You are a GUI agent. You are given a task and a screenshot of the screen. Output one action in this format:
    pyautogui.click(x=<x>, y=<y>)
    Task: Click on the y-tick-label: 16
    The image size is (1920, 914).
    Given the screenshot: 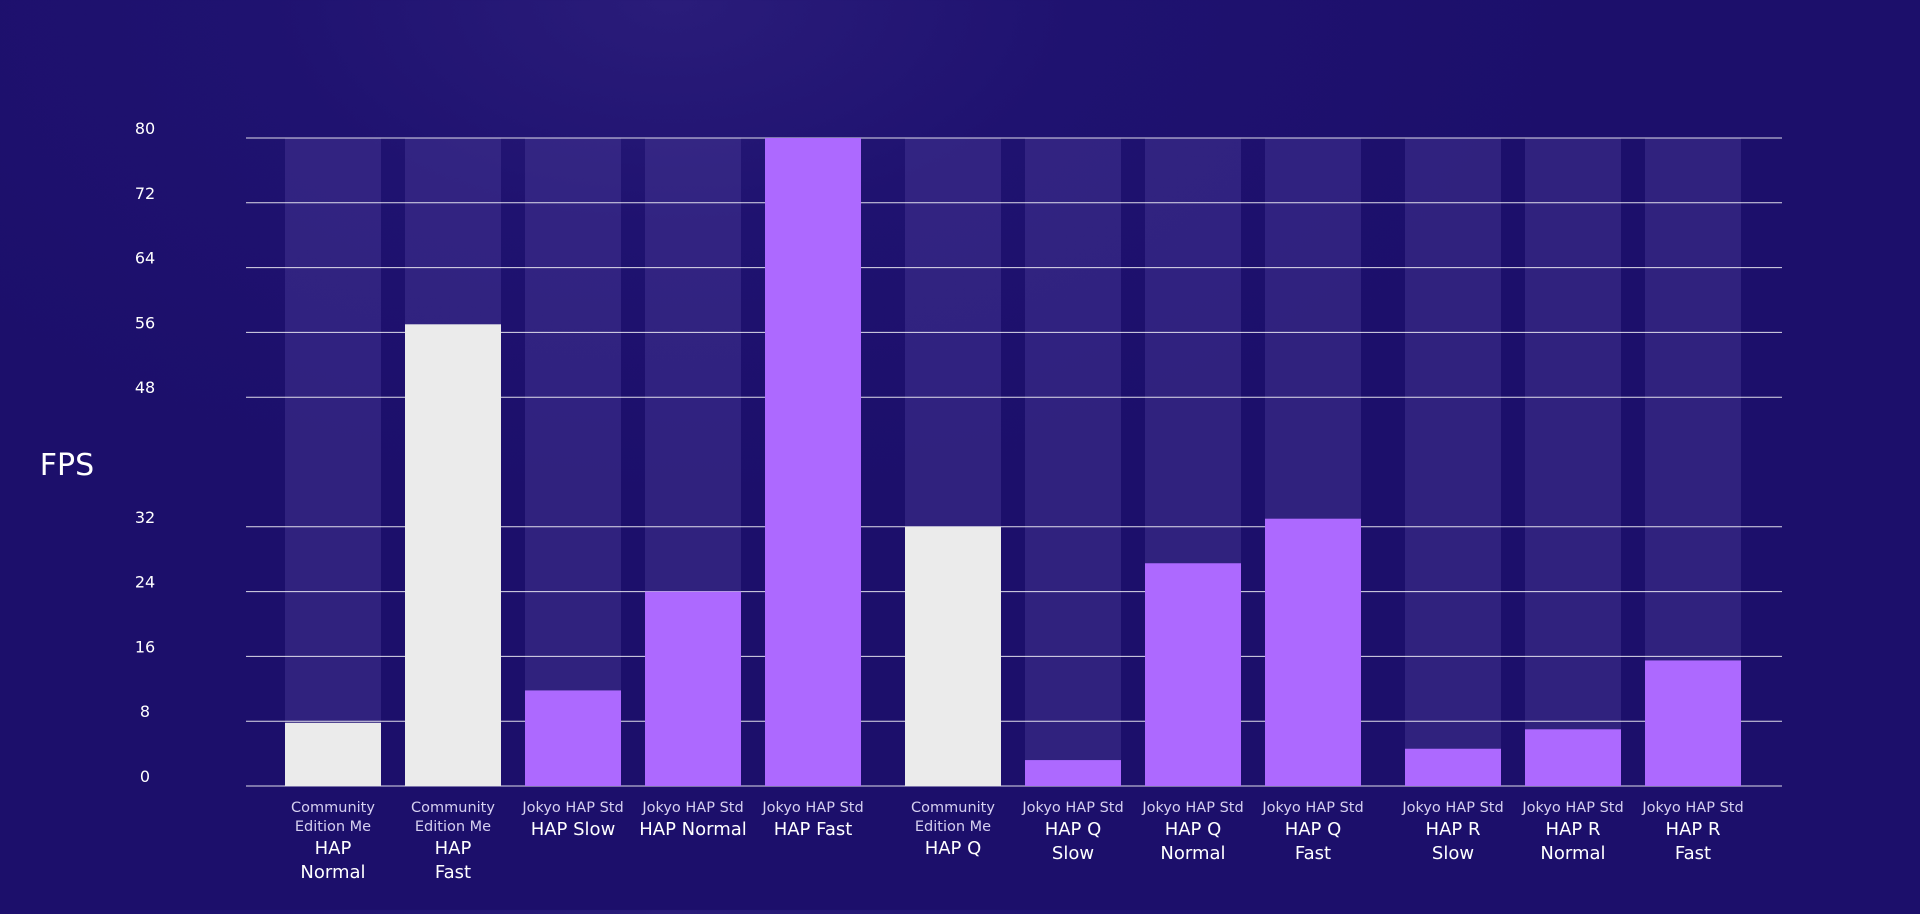 What is the action you would take?
    pyautogui.click(x=145, y=646)
    